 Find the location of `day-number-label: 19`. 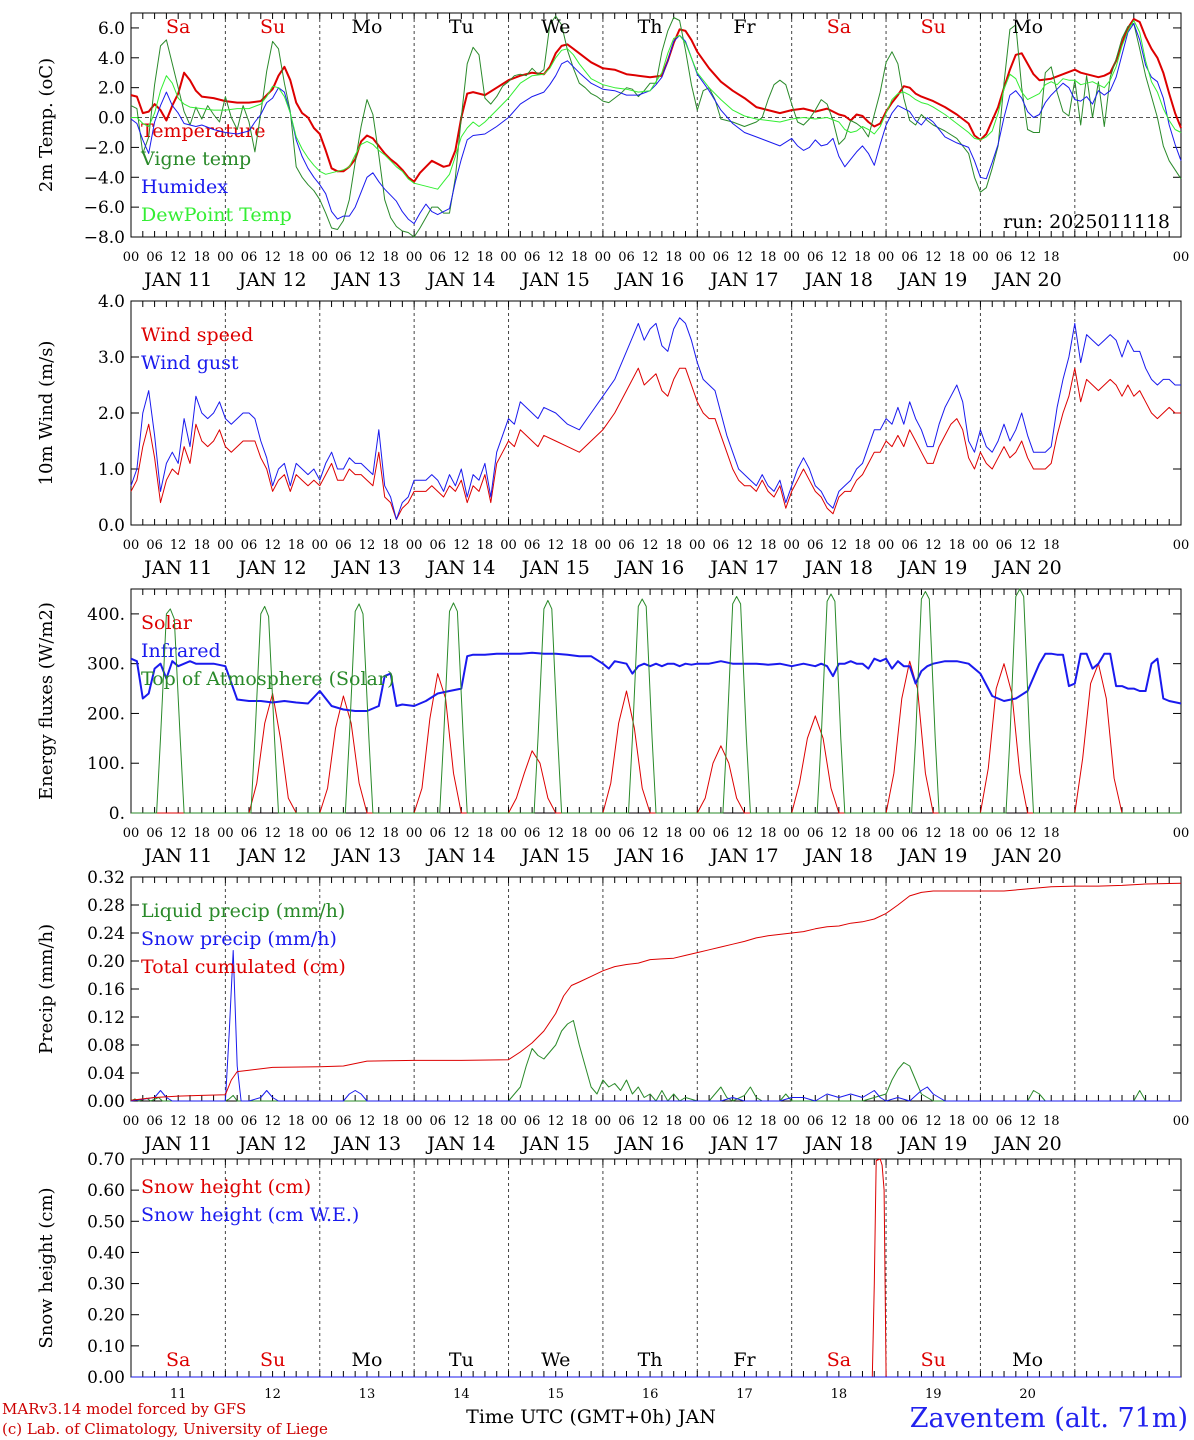

day-number-label: 19 is located at coordinates (933, 1394).